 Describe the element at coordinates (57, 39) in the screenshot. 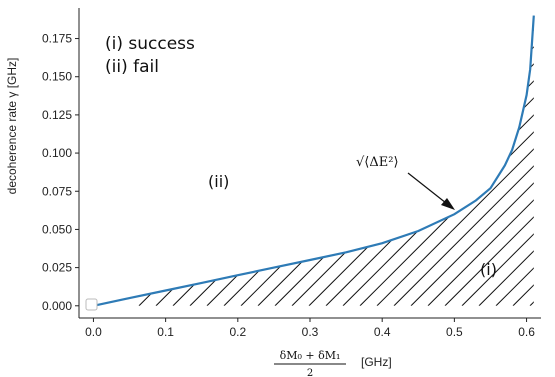

I see `y-tick-label: 0.175` at that location.